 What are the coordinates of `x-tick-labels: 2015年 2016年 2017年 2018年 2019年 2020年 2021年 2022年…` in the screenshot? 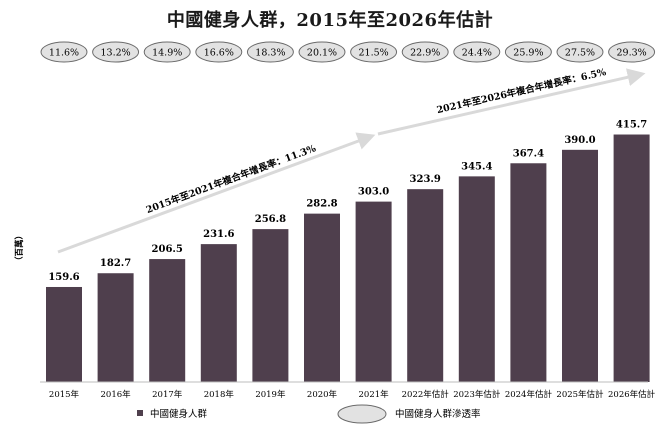 It's located at (352, 394).